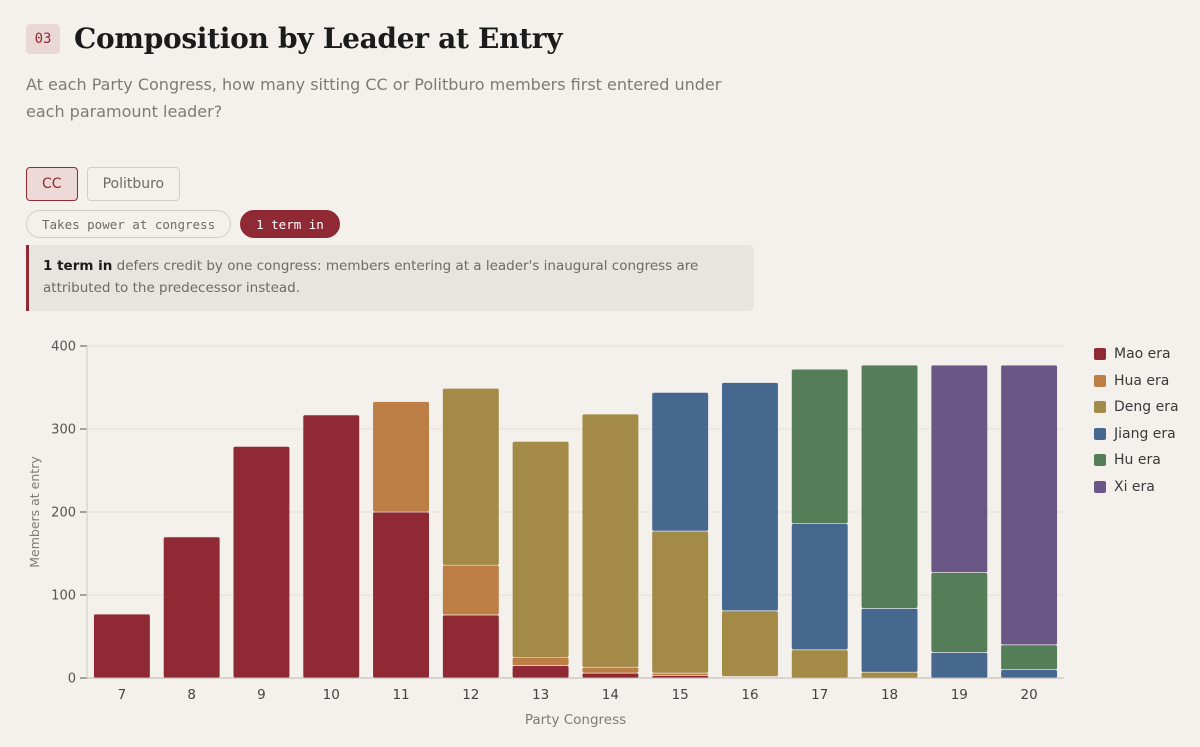  I want to click on note-bold-term: 1 term in, so click(78, 266).